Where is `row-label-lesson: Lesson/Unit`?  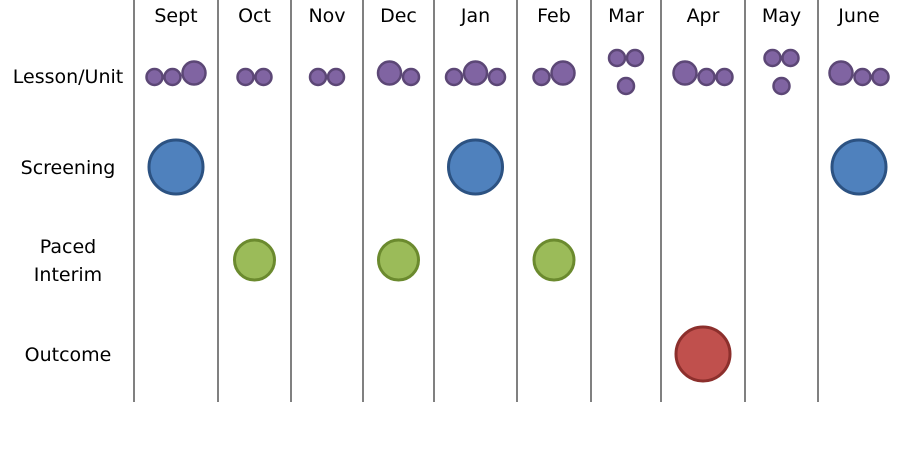
row-label-lesson: Lesson/Unit is located at coordinates (68, 77).